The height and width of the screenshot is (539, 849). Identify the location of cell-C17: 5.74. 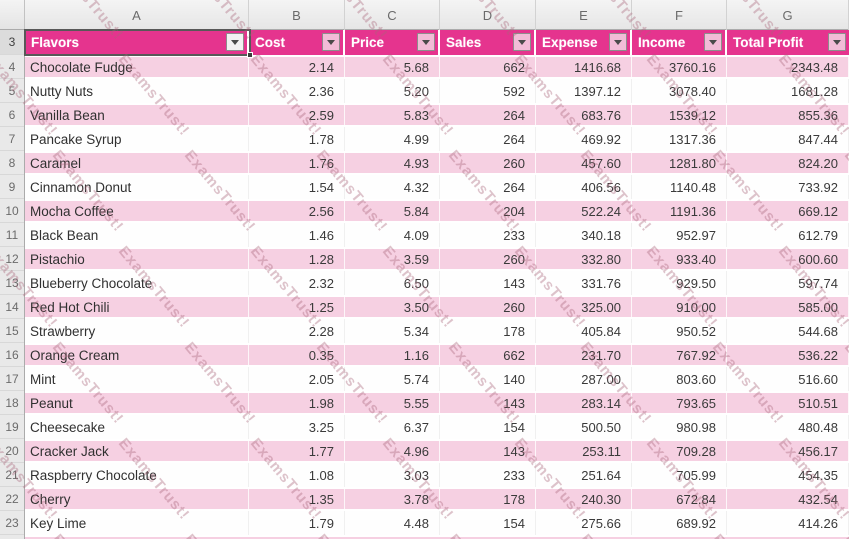
(392, 379).